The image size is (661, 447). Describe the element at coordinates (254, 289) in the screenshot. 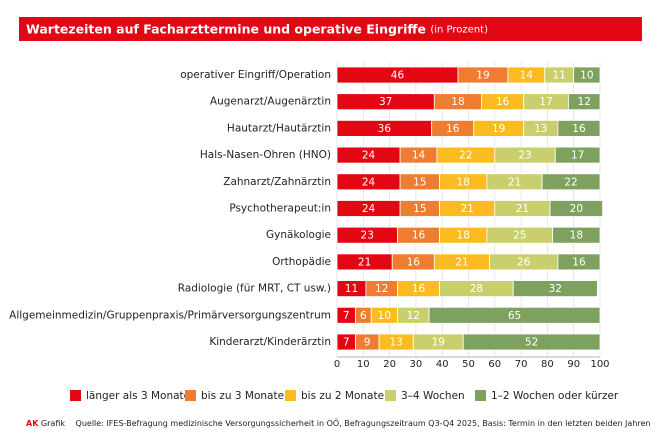

I see `y-tick-label: Radiologie (für MRT, CT usw.)` at that location.